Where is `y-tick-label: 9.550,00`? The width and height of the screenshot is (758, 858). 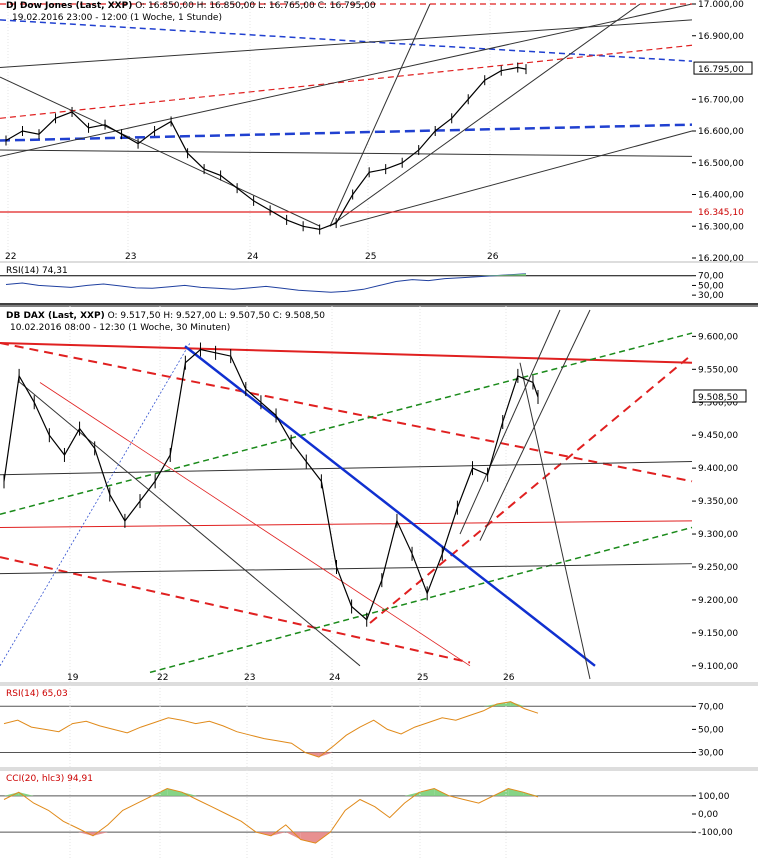 y-tick-label: 9.550,00 is located at coordinates (718, 370).